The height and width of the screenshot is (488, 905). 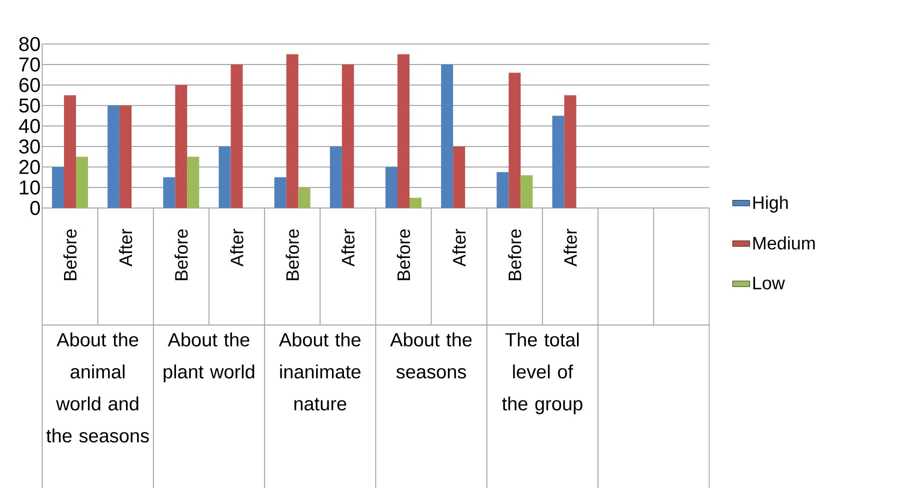 I want to click on y-tick-label: 70, so click(x=29, y=64).